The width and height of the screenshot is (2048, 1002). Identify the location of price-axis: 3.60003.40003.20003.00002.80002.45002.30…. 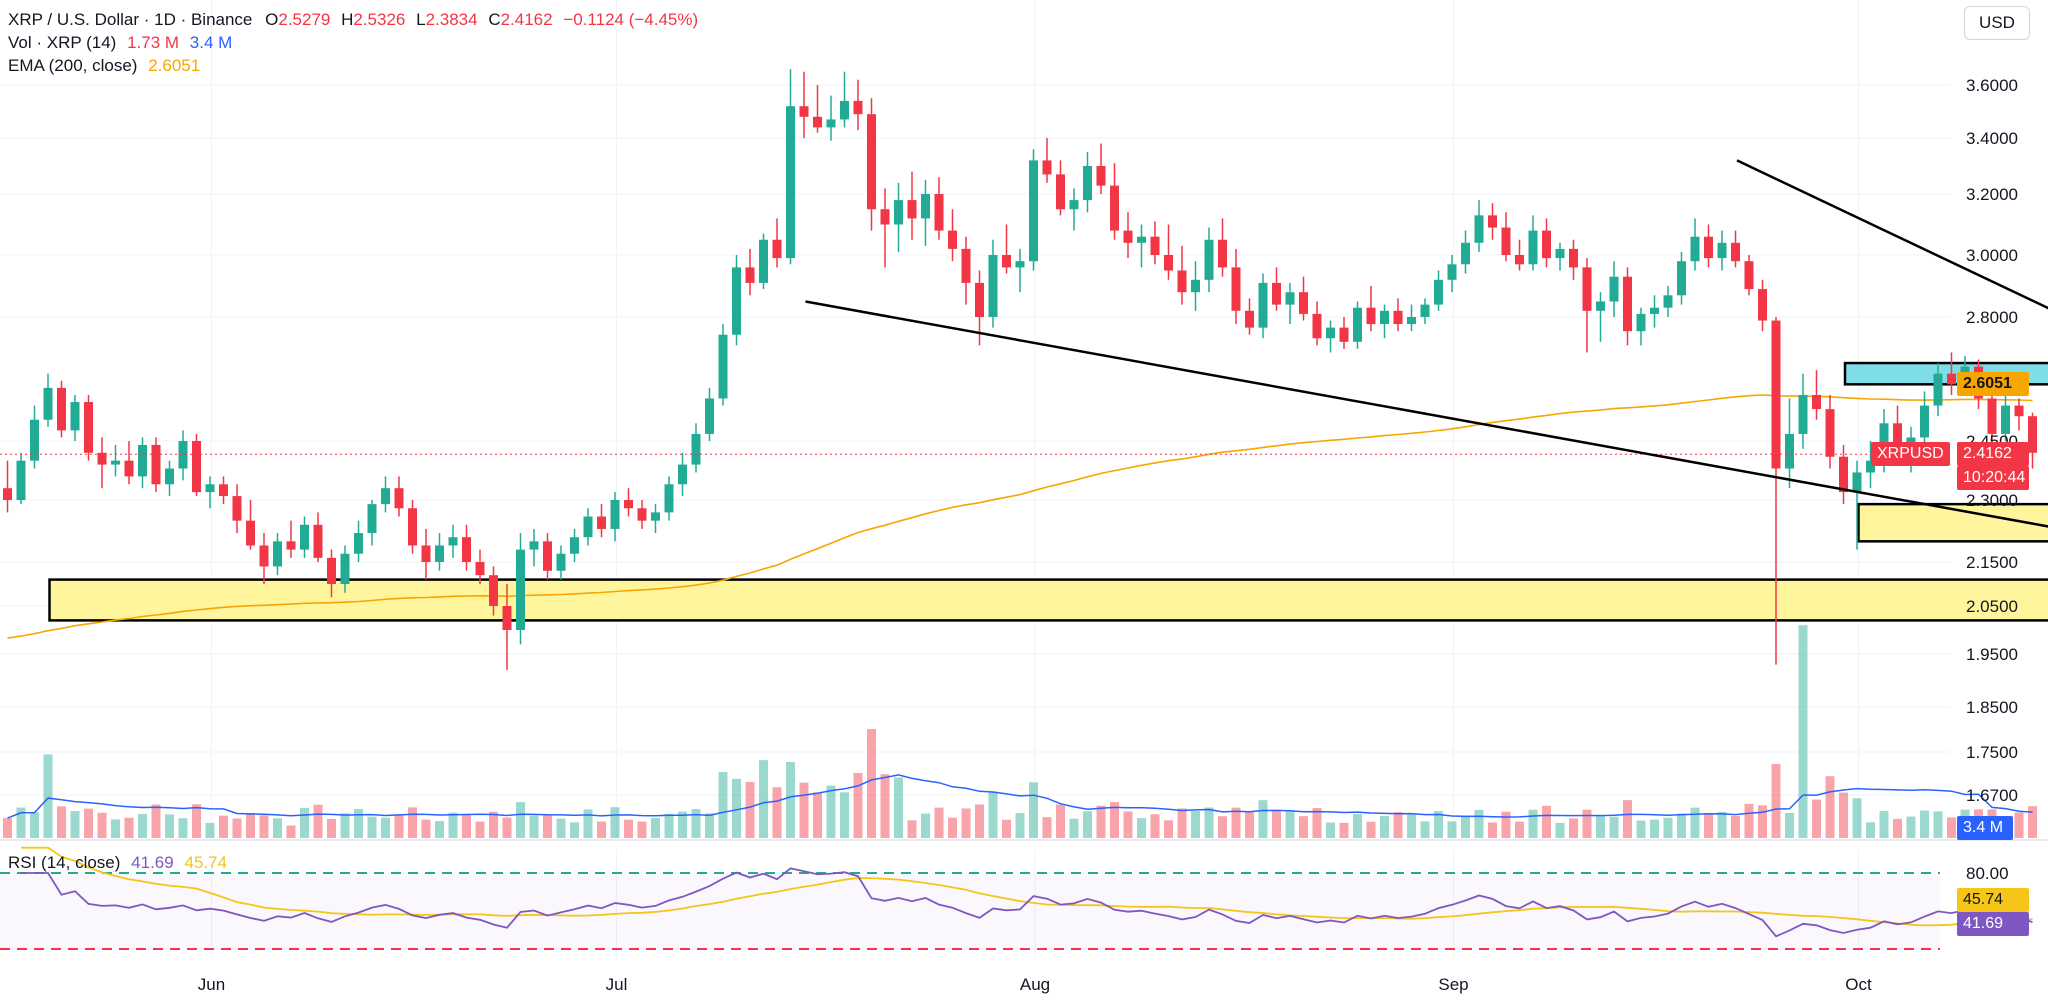
(1992, 440).